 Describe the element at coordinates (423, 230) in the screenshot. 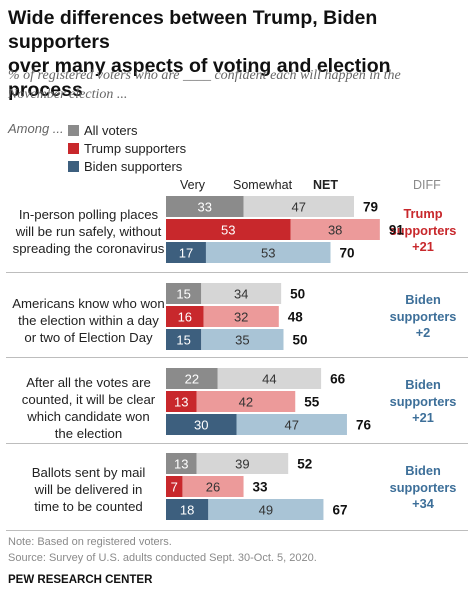

I see `diff-label-polling-places: Trump supporters +21` at that location.